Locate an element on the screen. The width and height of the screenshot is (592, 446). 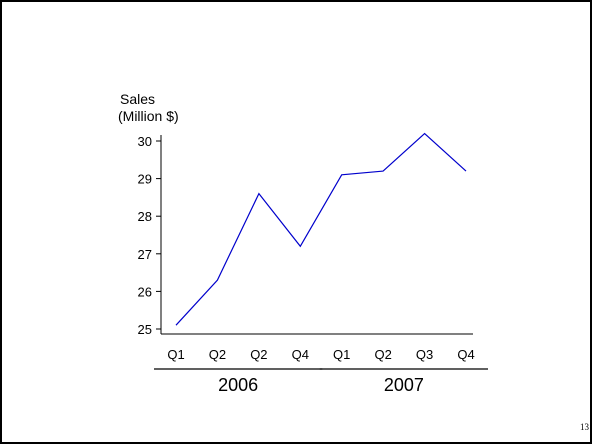
y-tick-label: 29 is located at coordinates (145, 179).